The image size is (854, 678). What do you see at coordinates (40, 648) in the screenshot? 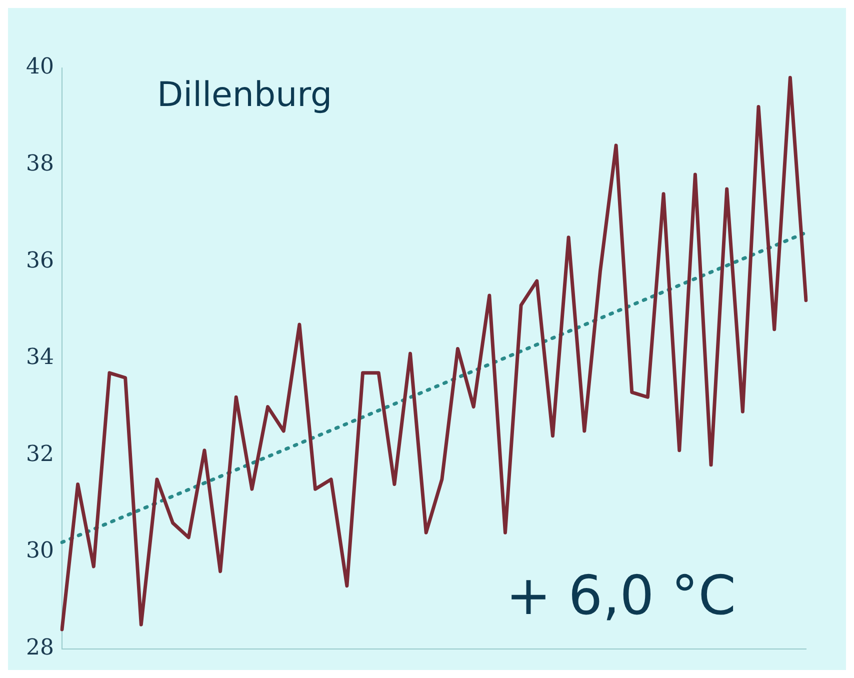
I see `y-tick-label: 28` at bounding box center [40, 648].